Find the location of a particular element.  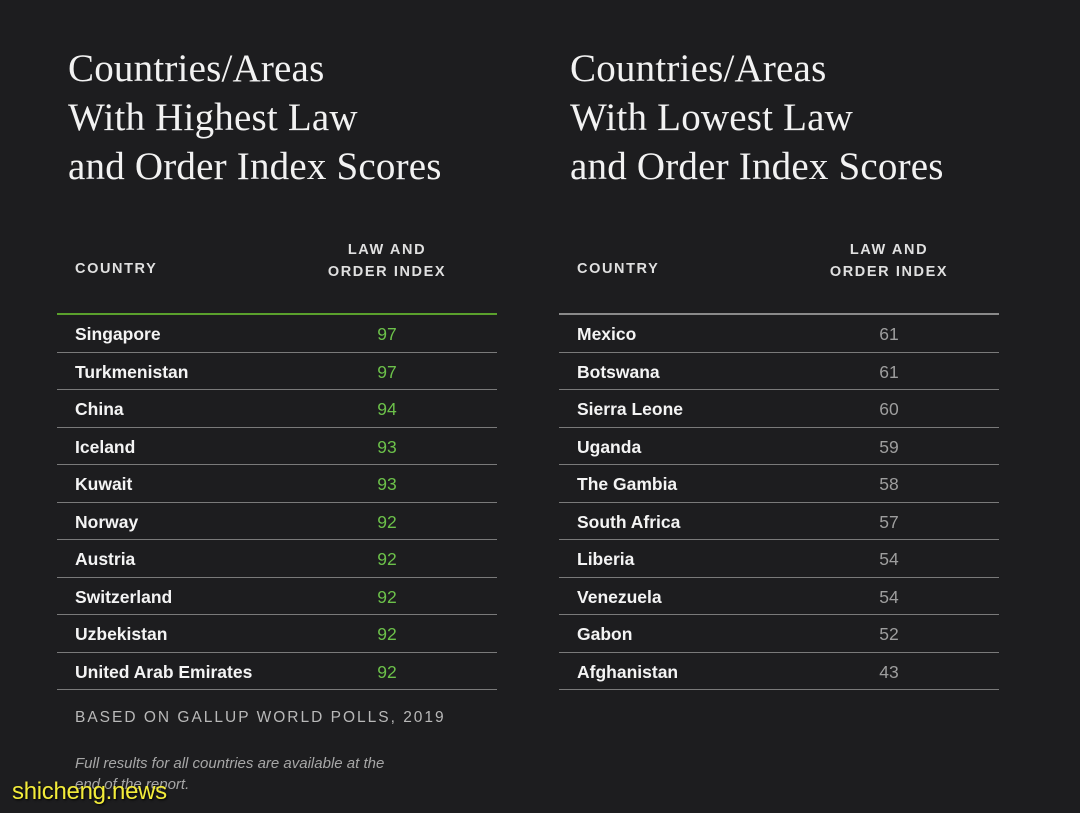

index-score: 52 is located at coordinates (889, 634).